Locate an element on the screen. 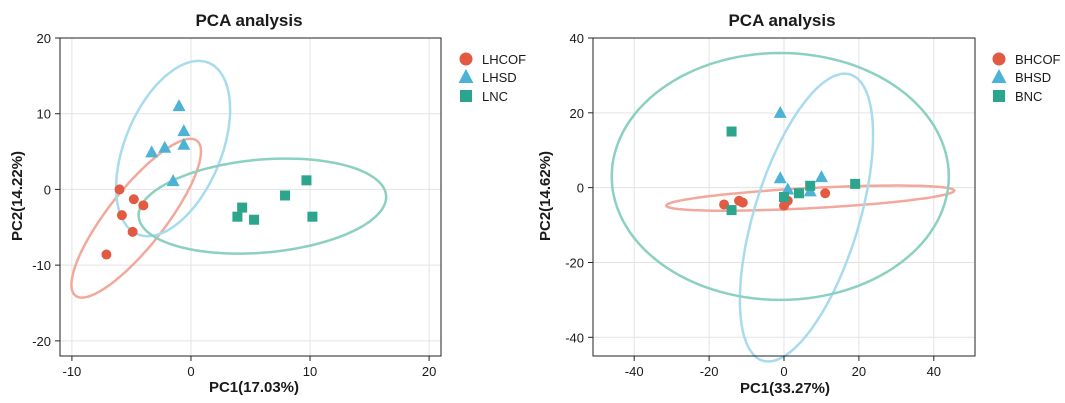 This screenshot has width=1065, height=403. legend-item-0: LHCOF is located at coordinates (492, 59).